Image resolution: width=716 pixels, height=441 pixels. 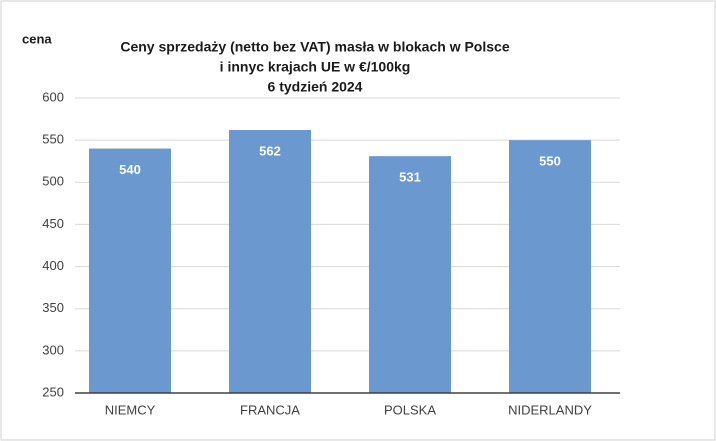 What do you see at coordinates (270, 409) in the screenshot?
I see `x-tick-label: FRANCJA` at bounding box center [270, 409].